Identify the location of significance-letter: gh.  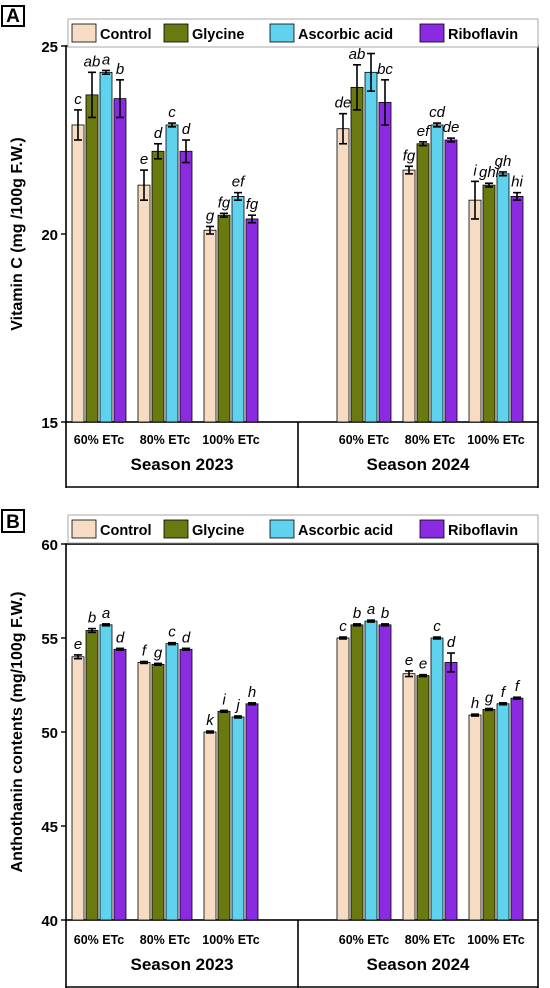
(503, 161).